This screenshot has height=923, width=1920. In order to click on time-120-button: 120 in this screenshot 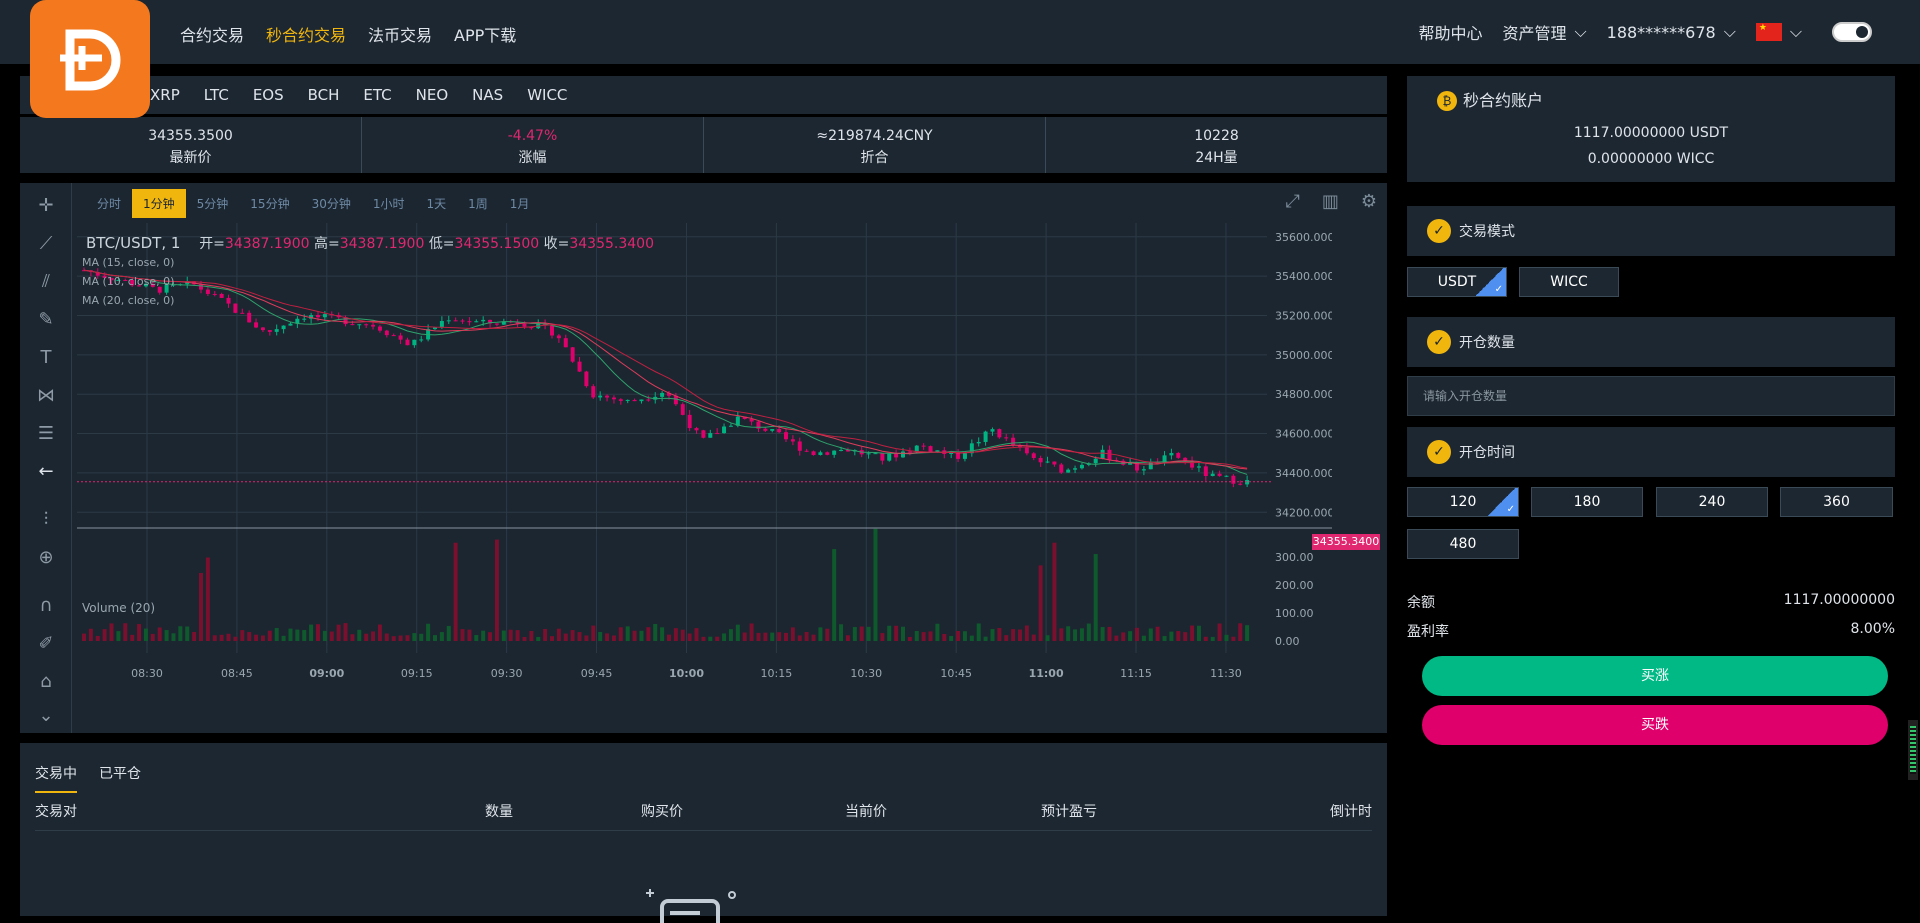, I will do `click(1463, 502)`.